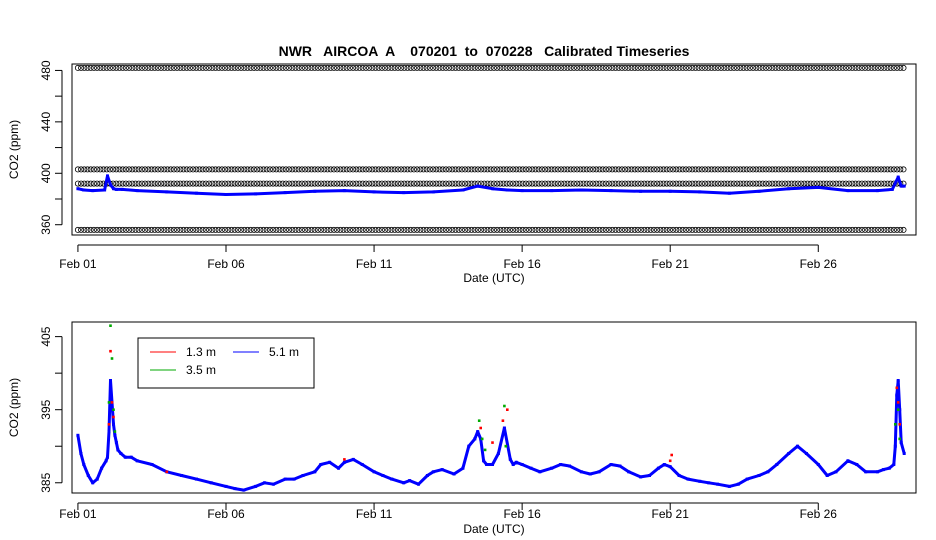  I want to click on x-tick-label: Feb 26, so click(819, 264).